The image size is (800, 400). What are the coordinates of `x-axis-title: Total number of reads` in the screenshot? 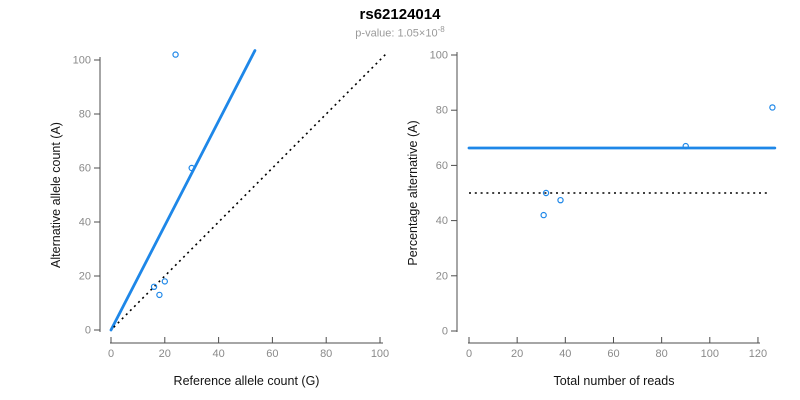 It's located at (614, 381).